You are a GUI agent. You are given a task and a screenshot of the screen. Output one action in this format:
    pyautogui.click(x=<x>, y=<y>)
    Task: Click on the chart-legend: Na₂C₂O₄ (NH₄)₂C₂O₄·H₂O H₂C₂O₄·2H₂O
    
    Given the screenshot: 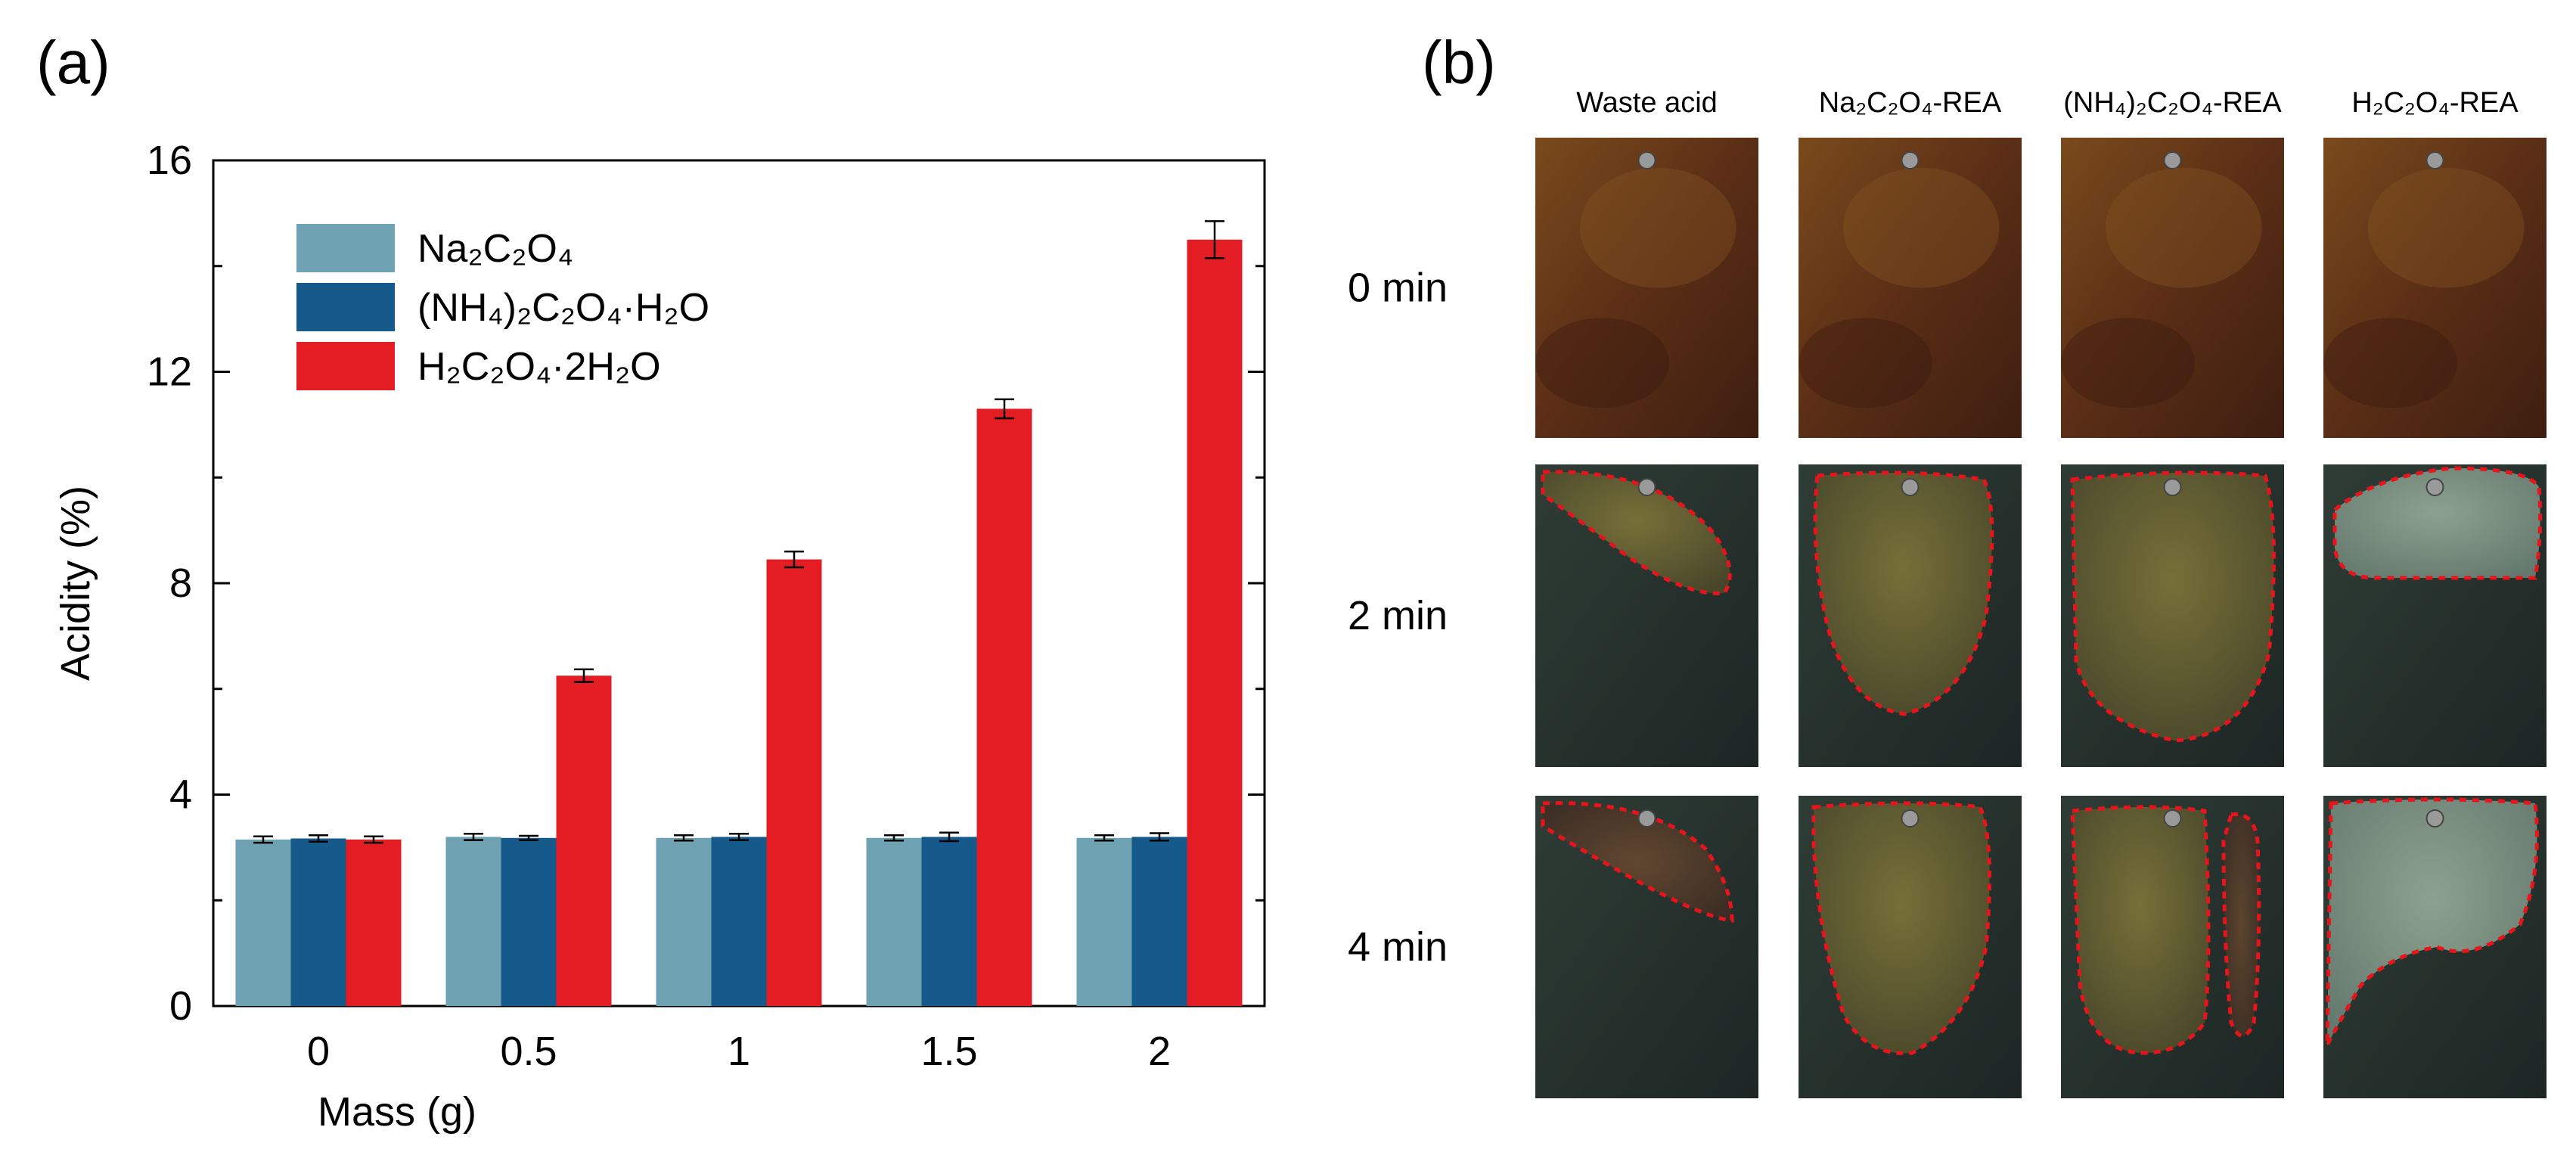 What is the action you would take?
    pyautogui.click(x=502, y=307)
    